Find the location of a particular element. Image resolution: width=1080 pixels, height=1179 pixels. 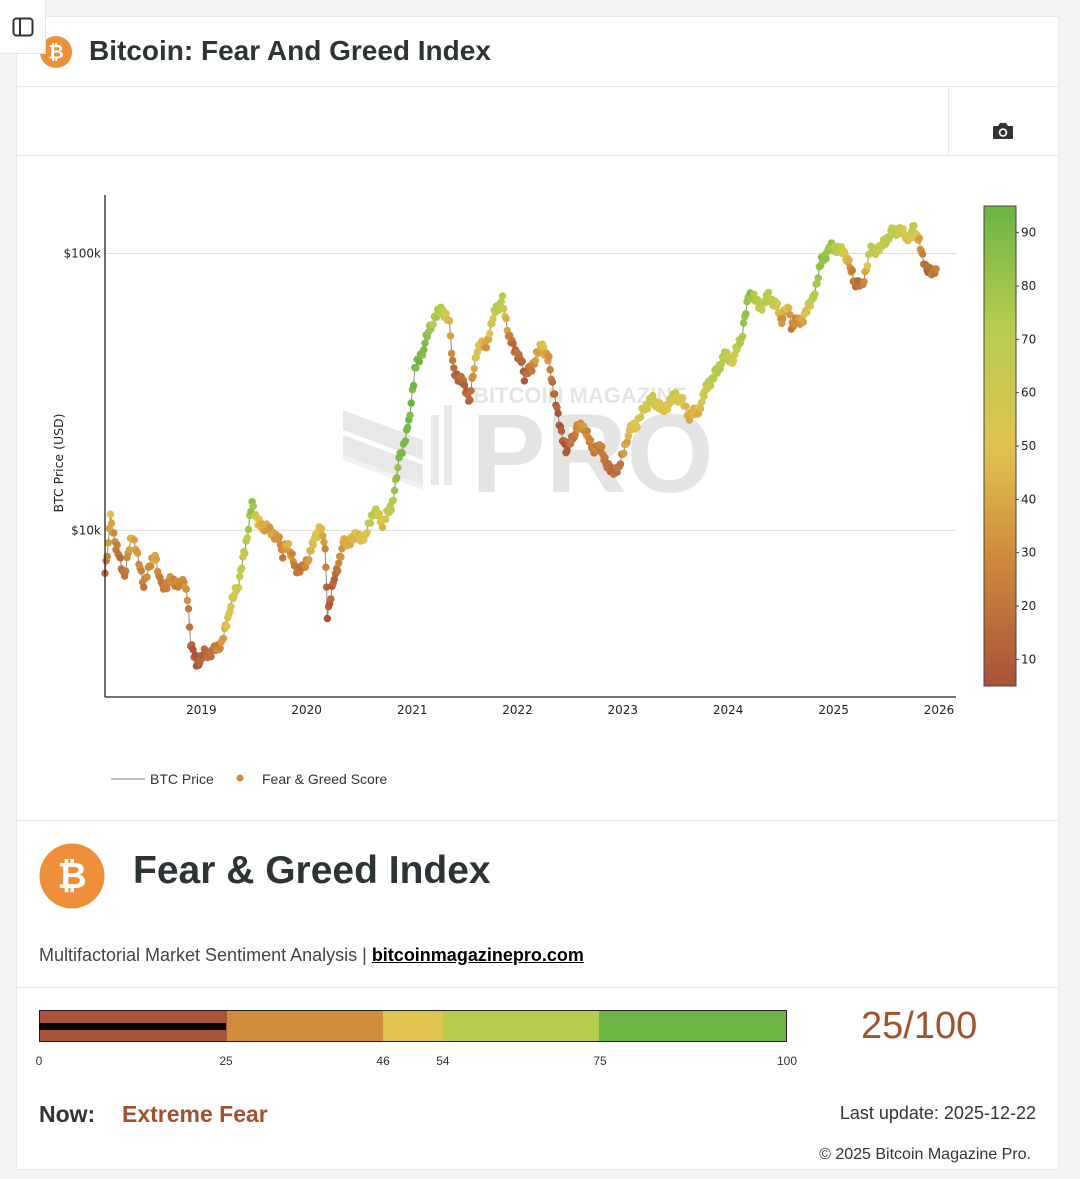

legend-btc-price: BTC Price is located at coordinates (182, 779).